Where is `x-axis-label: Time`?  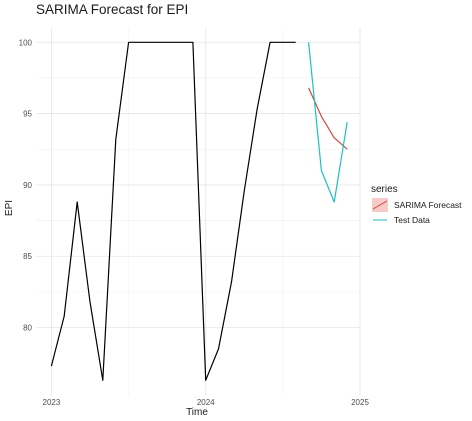 x-axis-label: Time is located at coordinates (197, 412).